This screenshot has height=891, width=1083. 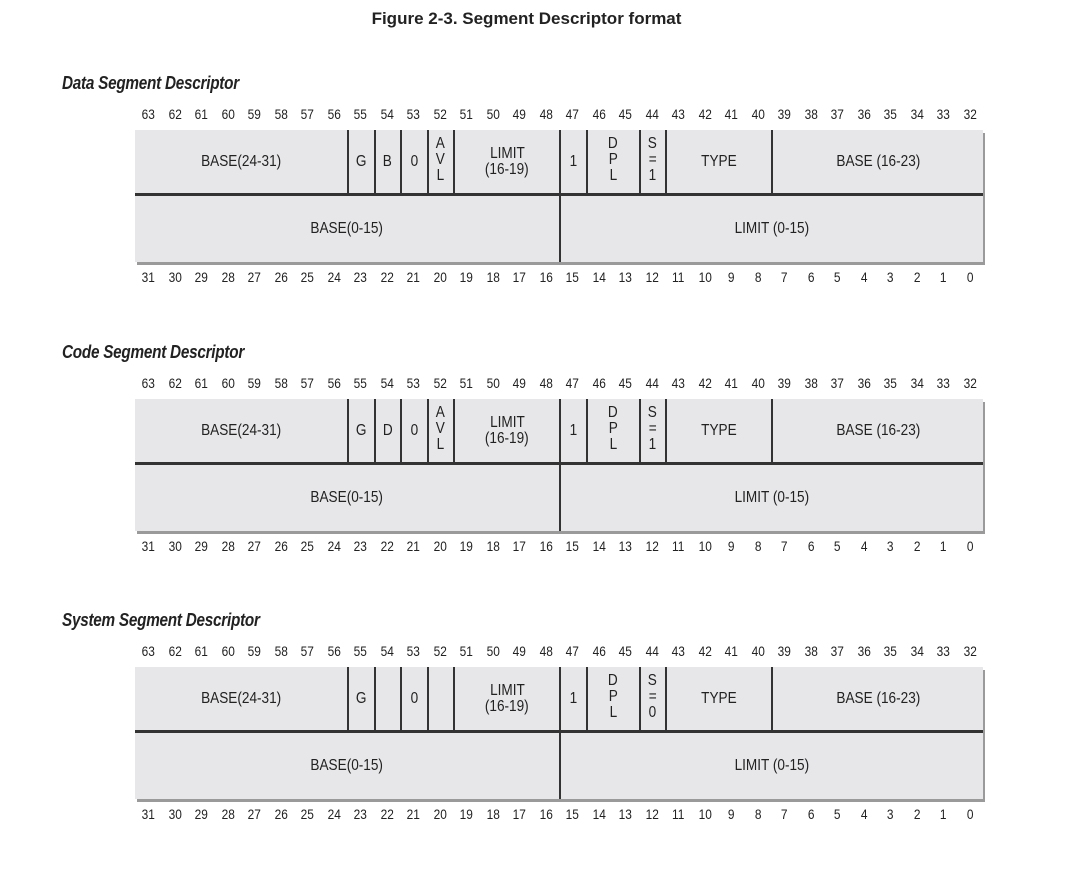 I want to click on bit-number: 1, so click(x=943, y=814).